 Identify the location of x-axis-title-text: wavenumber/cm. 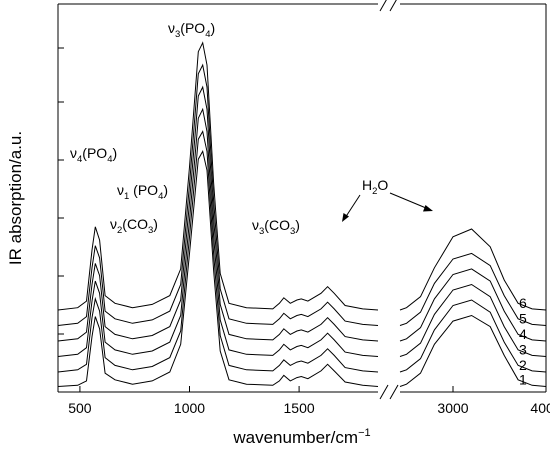
(295, 437).